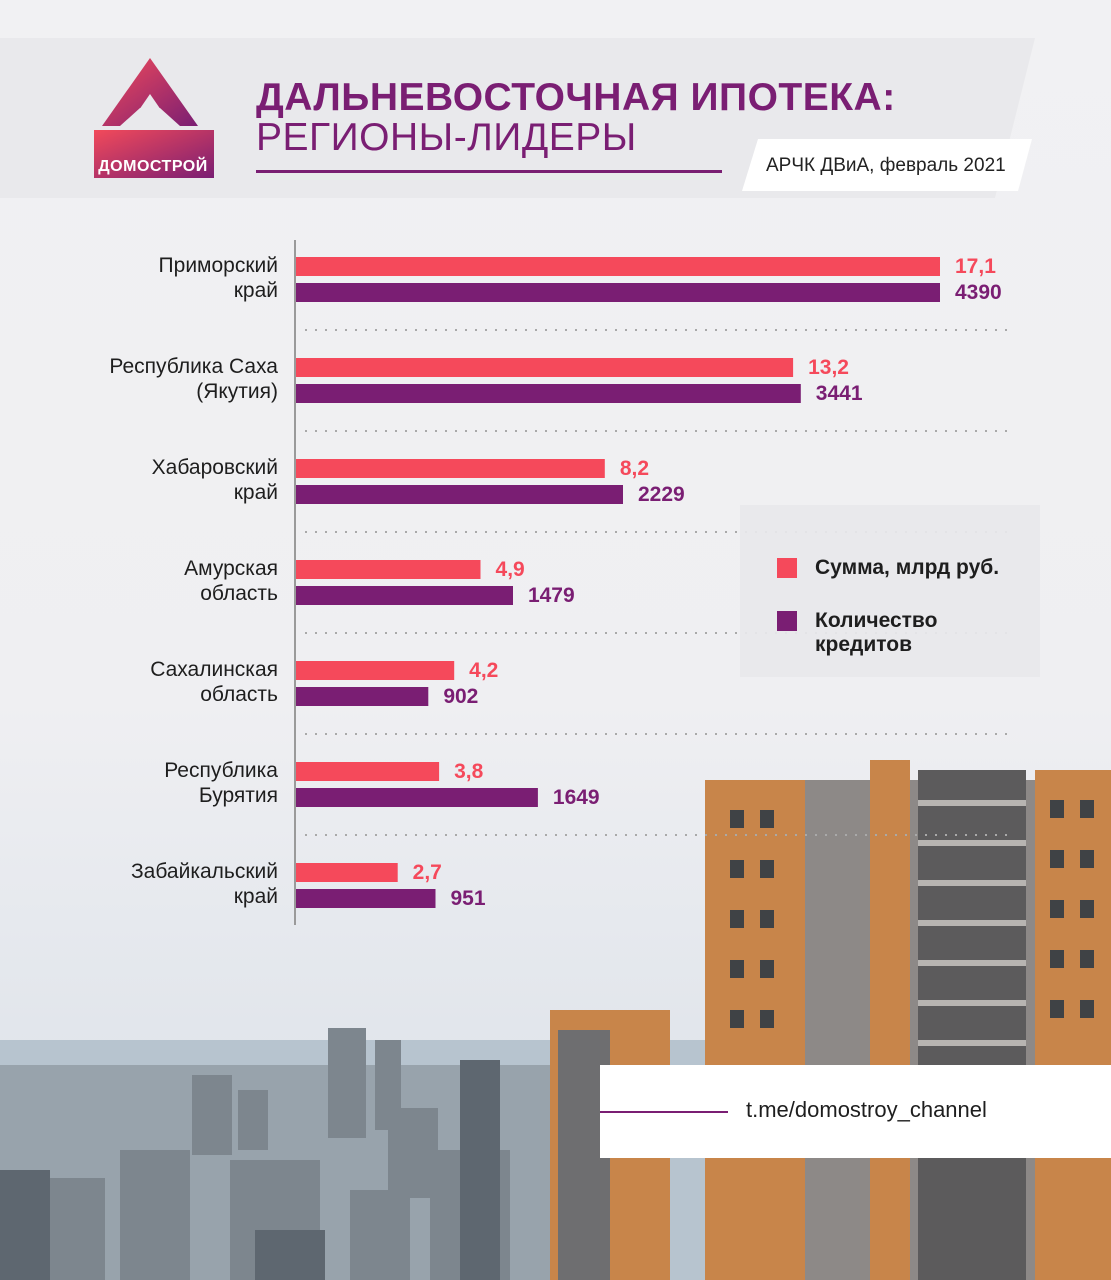 This screenshot has height=1280, width=1111. I want to click on legend-label-count-line1: Количество, so click(876, 620).